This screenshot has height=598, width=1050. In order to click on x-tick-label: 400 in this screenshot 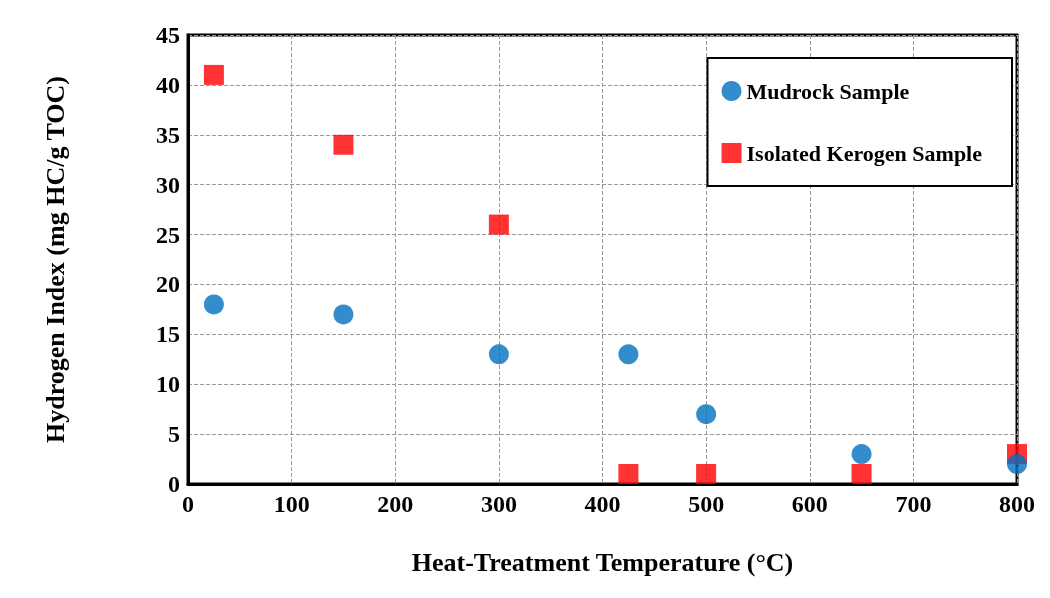, I will do `click(602, 504)`.